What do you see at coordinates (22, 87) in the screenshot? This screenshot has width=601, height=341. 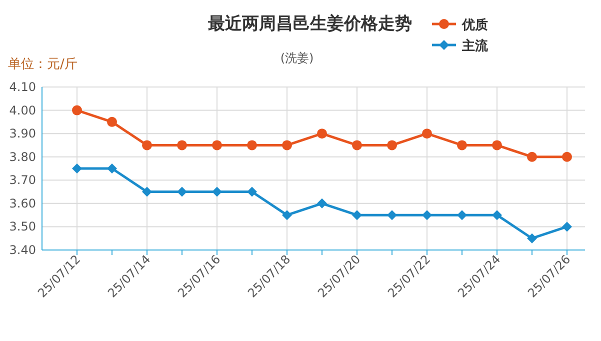 I see `y-tick-label: 4.10` at bounding box center [22, 87].